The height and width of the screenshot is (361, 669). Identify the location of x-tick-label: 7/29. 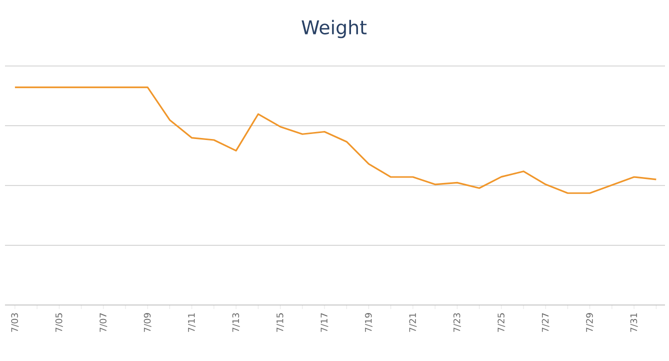
(590, 322).